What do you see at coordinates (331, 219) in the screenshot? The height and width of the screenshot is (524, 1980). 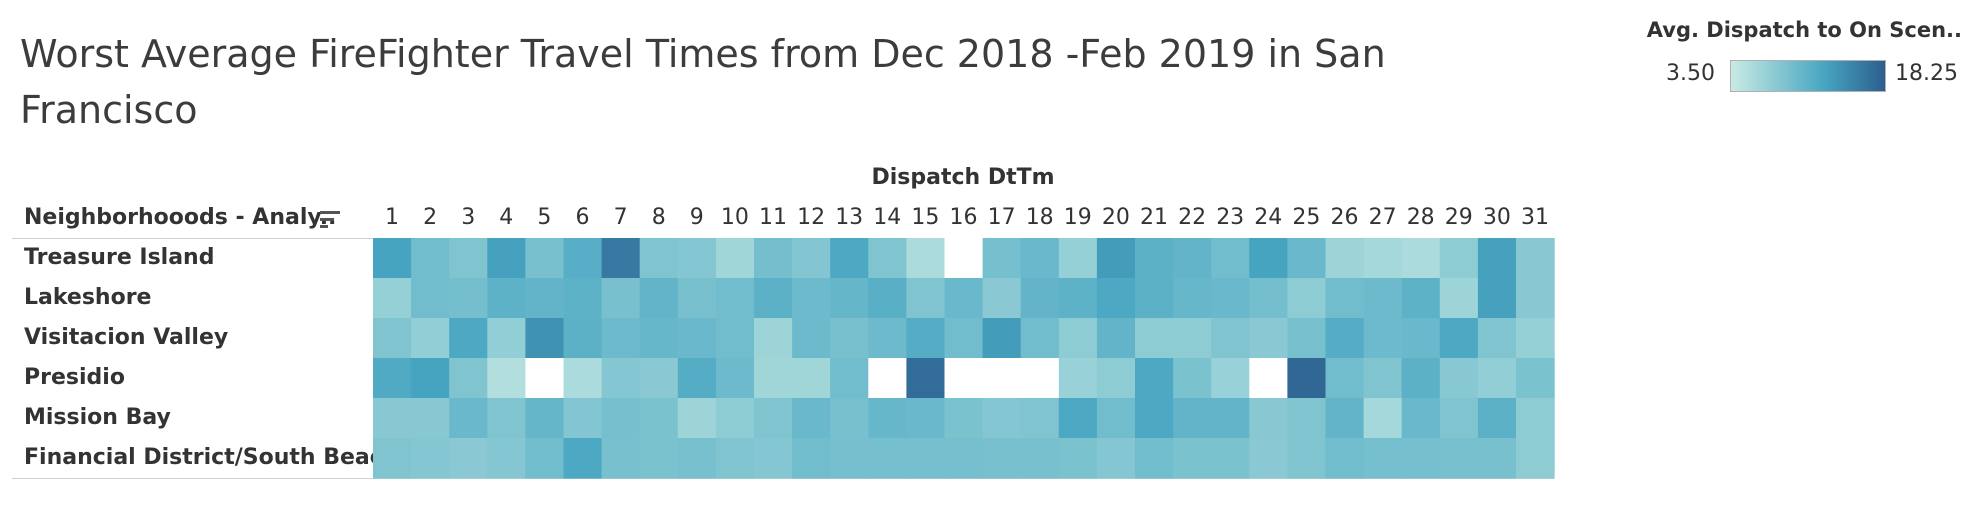 I see `sort-icon` at bounding box center [331, 219].